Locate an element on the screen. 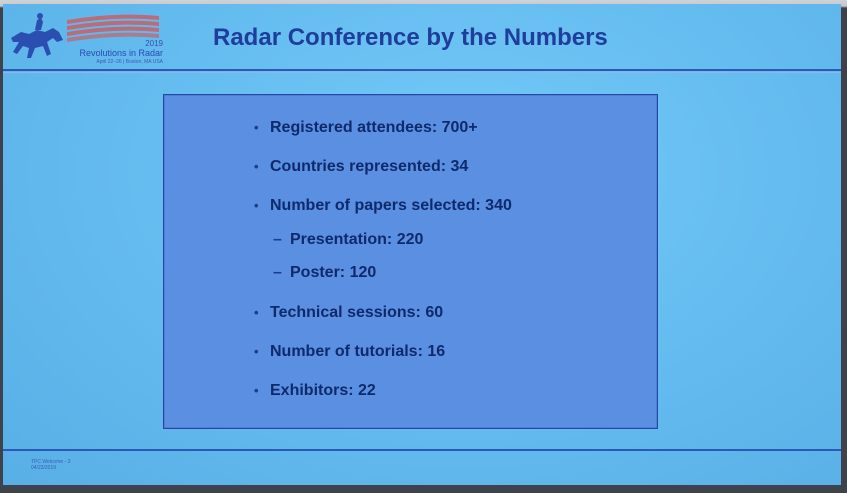 This screenshot has width=847, height=493. header-divider-light is located at coordinates (422, 72).